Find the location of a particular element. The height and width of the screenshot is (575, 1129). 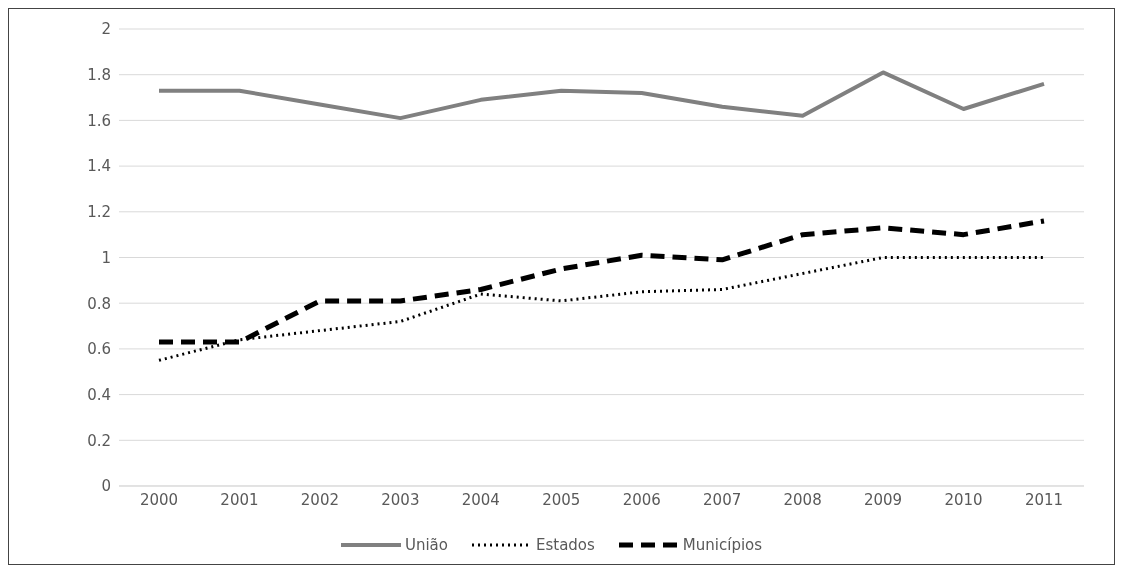

x-tick-label: 2009 is located at coordinates (883, 499).